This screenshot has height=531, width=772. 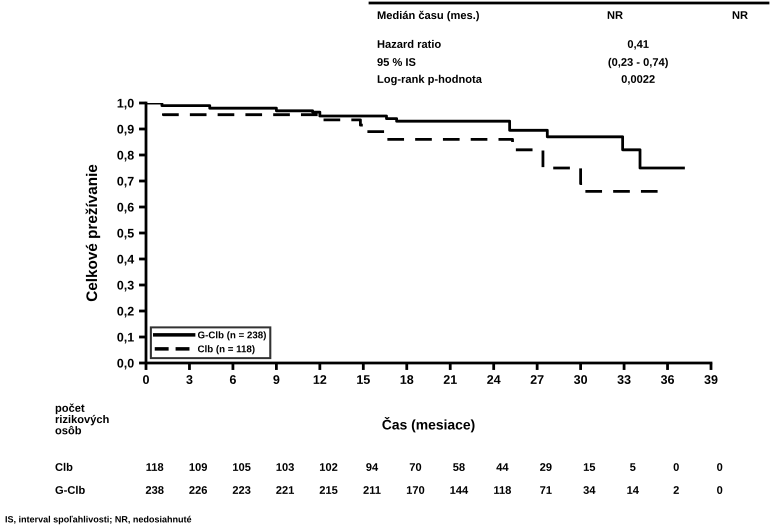 I want to click on y-tick-label: 0,0, so click(x=125, y=364).